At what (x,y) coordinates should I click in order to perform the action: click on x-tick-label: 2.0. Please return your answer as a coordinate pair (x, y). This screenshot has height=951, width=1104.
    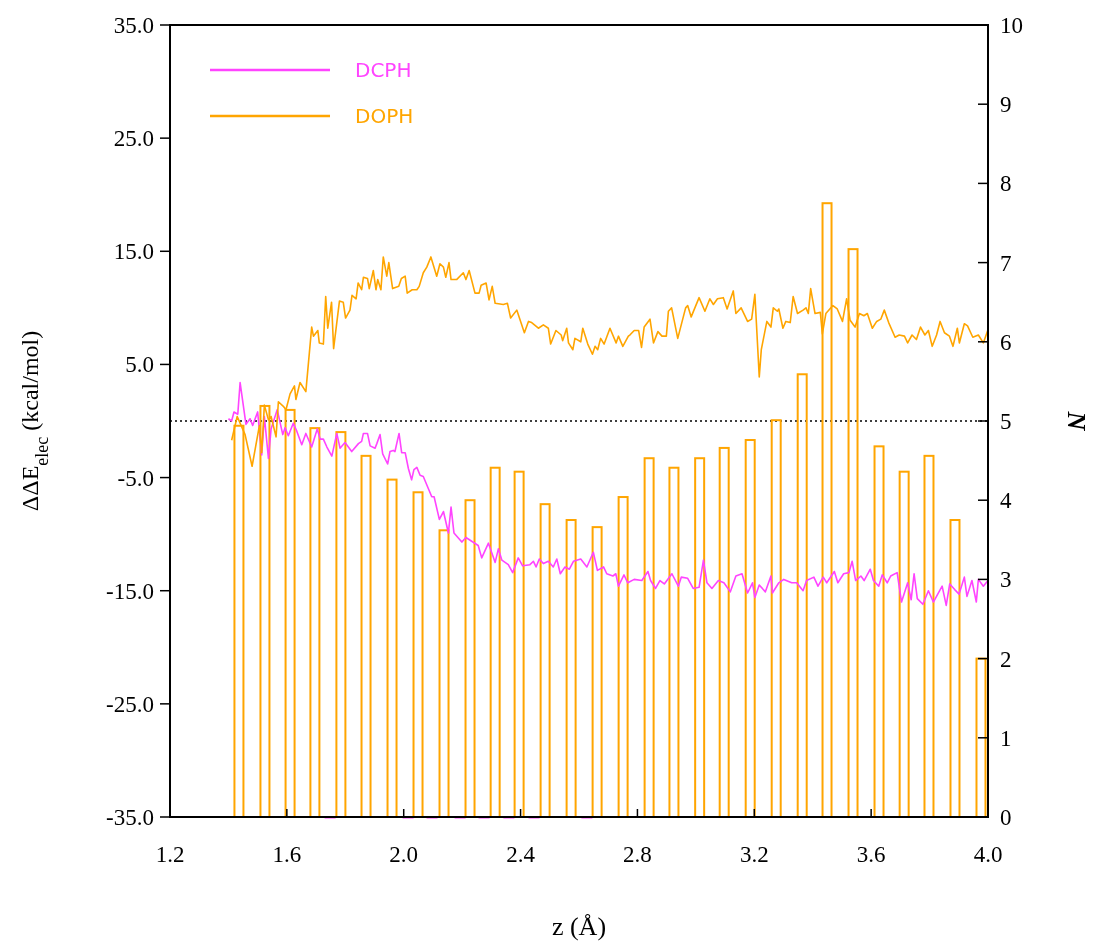
    Looking at the image, I should click on (404, 854).